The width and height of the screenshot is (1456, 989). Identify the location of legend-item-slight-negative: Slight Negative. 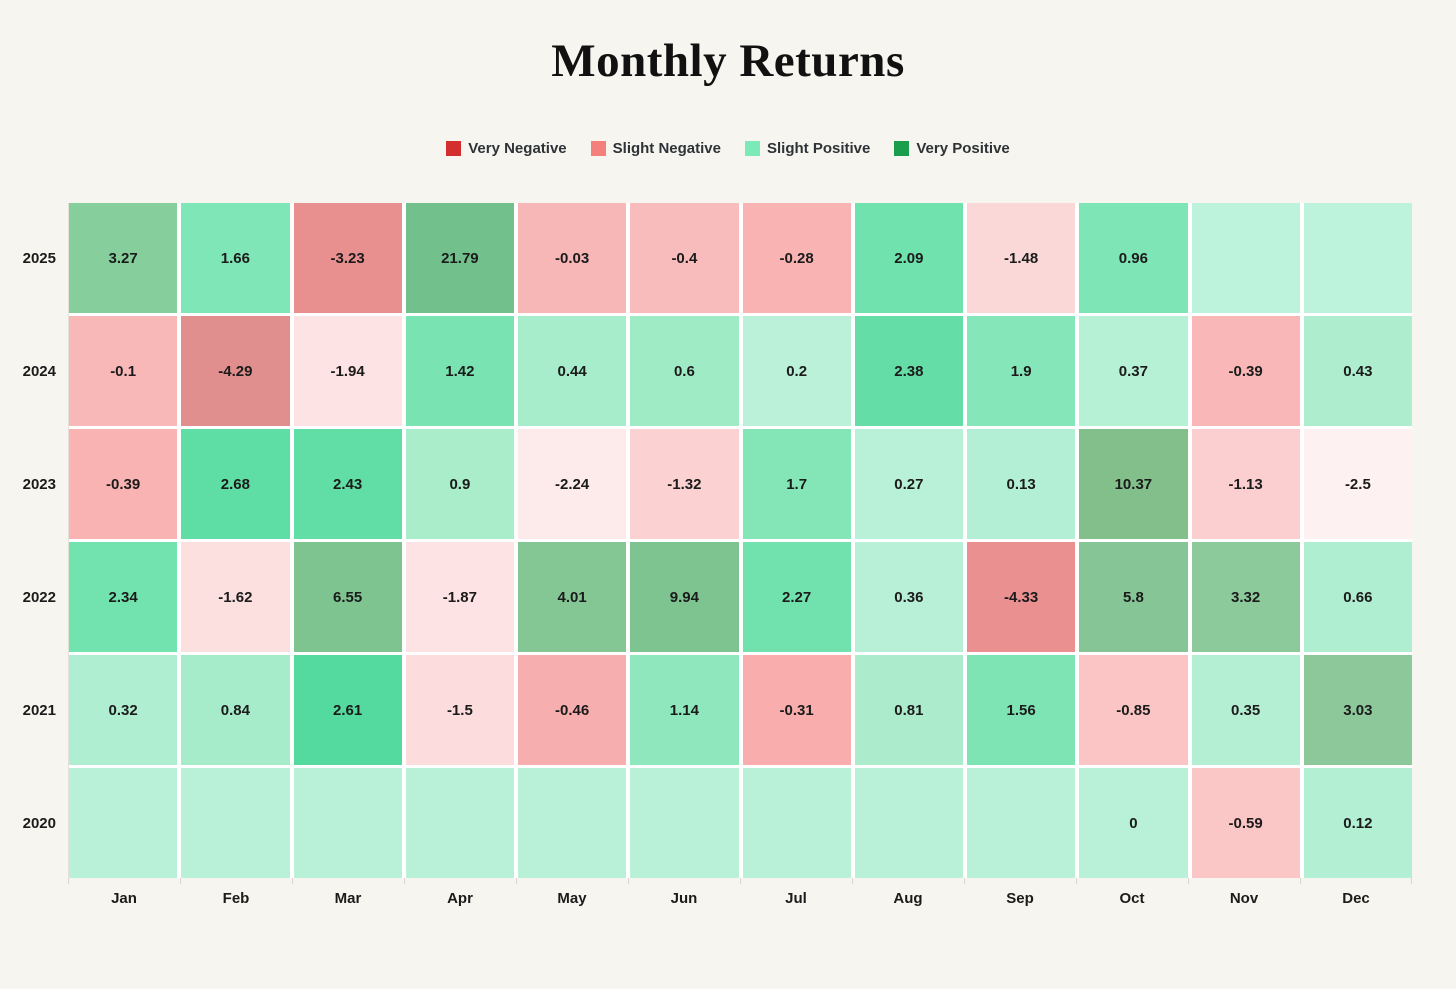
(655, 148).